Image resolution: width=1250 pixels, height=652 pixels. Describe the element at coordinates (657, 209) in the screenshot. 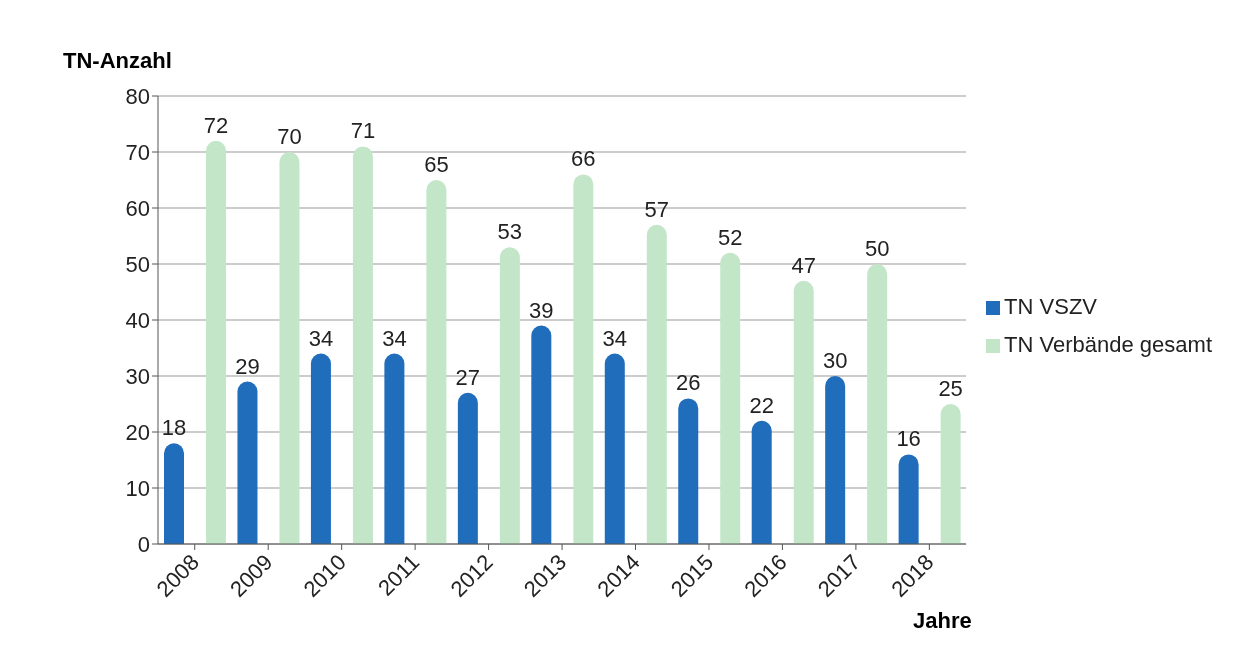

I see `data-label: 57` at that location.